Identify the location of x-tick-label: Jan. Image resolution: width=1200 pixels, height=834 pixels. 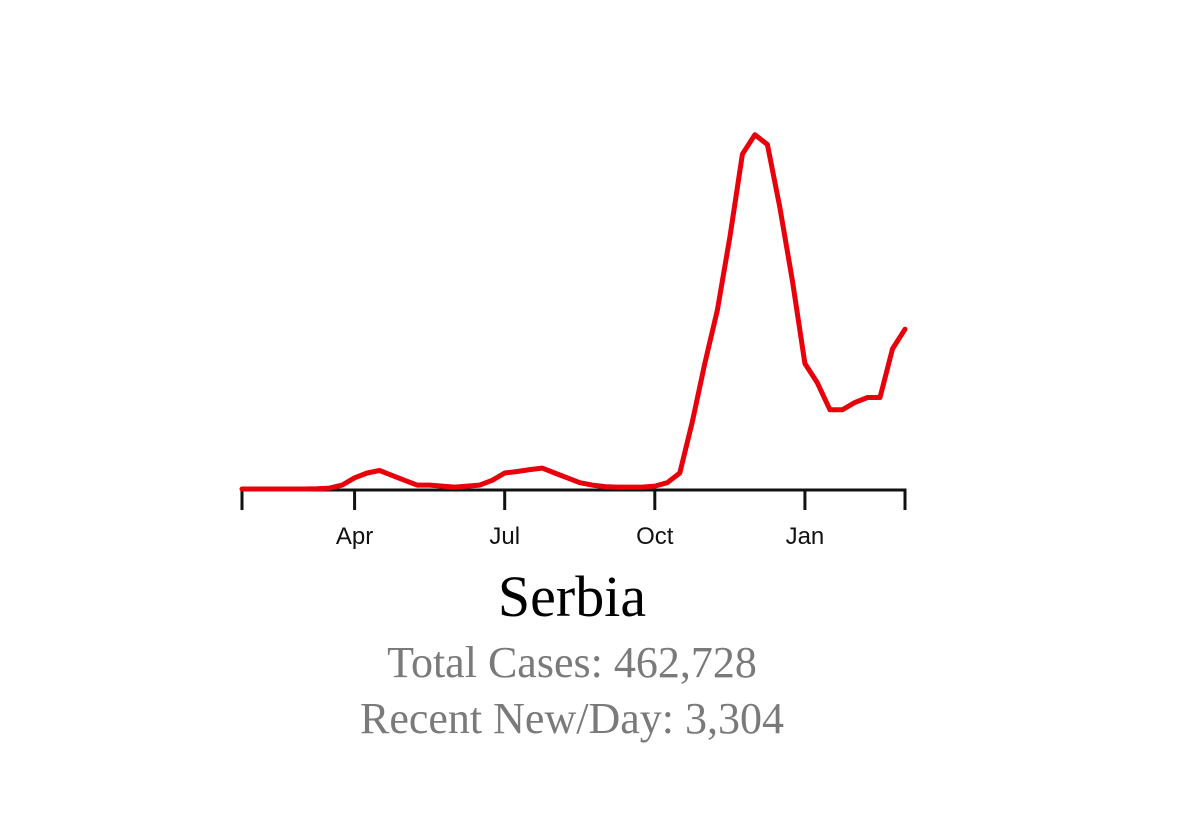
(805, 536).